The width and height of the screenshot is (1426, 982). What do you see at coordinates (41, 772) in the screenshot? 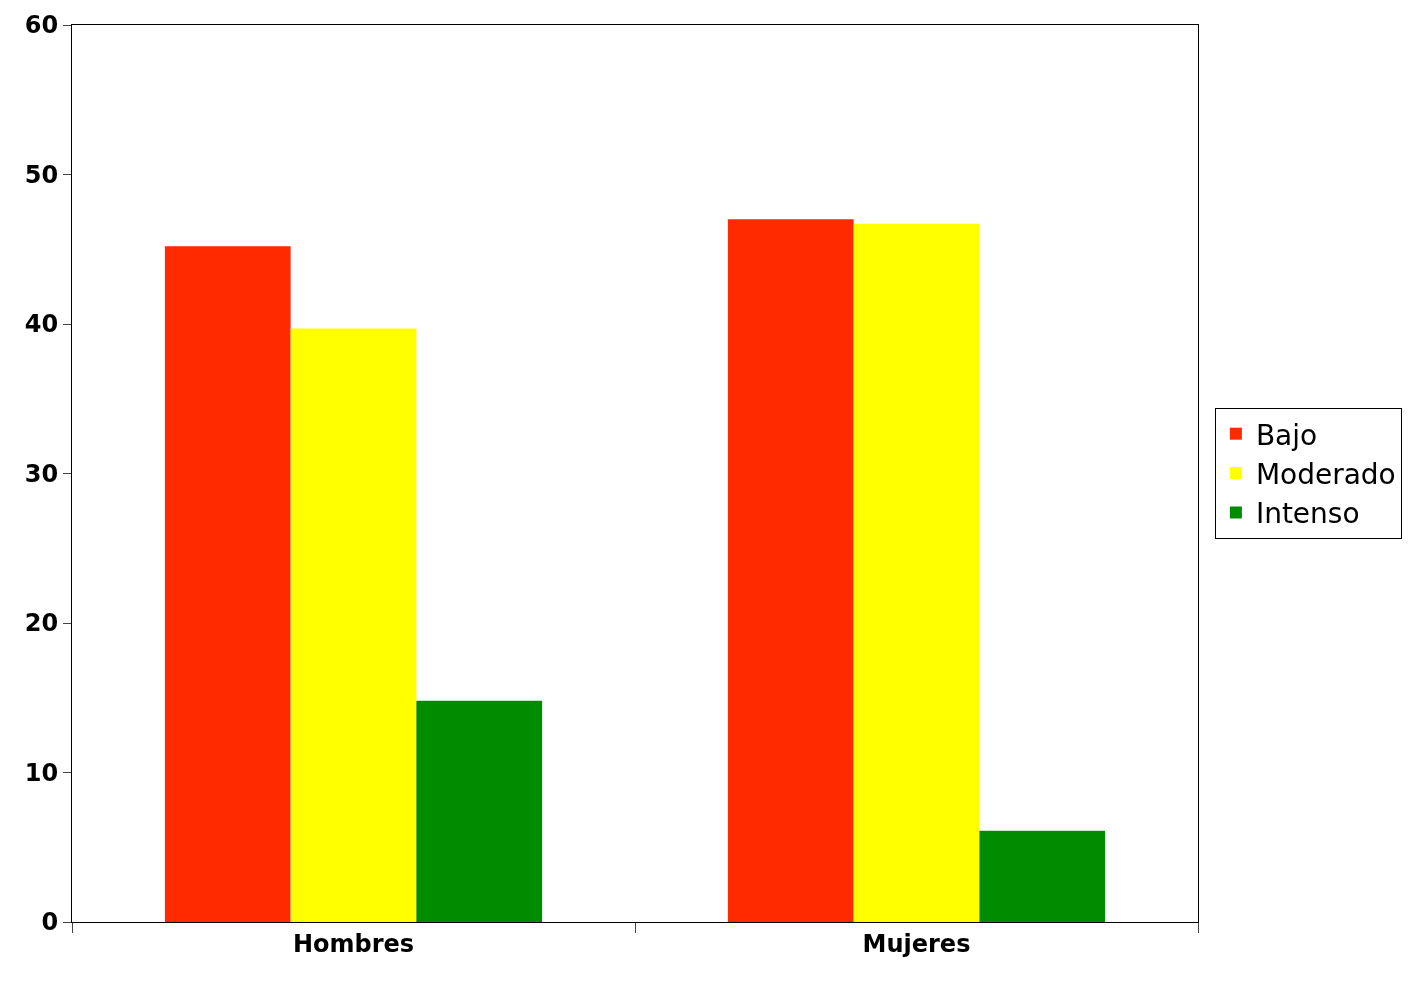
I see `y-tick-label: 10` at bounding box center [41, 772].